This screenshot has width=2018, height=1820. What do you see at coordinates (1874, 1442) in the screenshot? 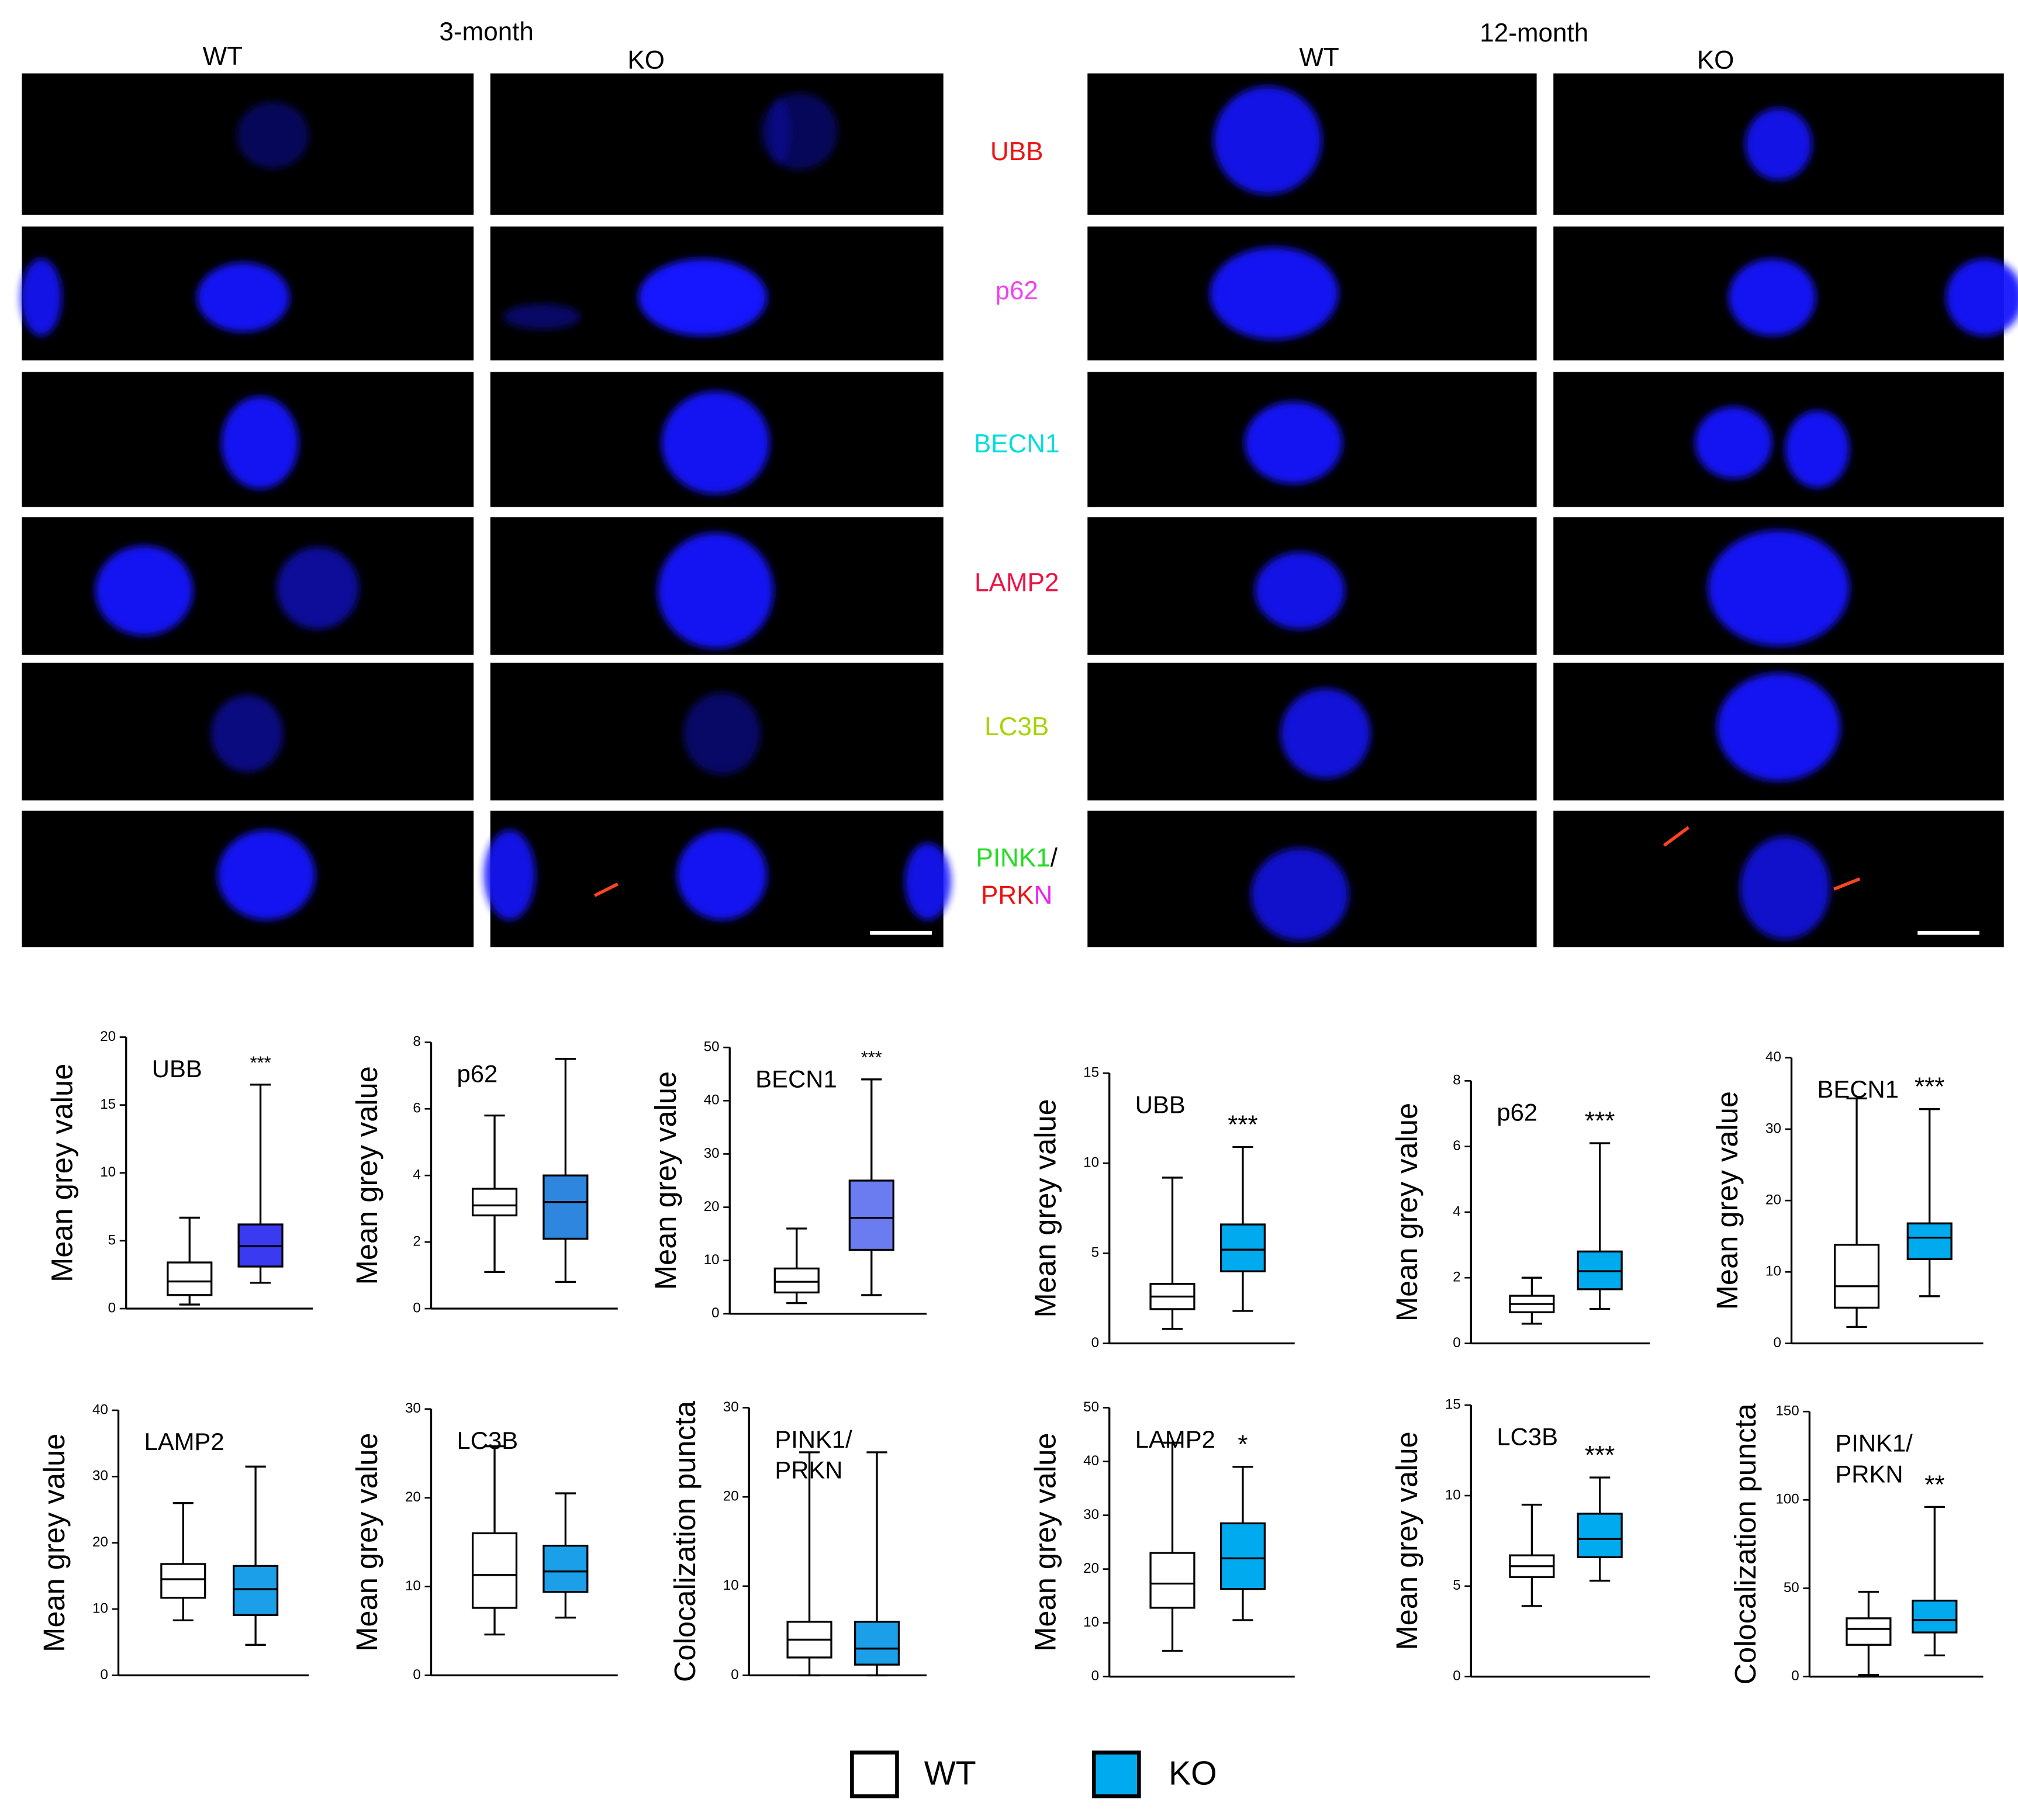
I see `chart-title: PINK1/` at bounding box center [1874, 1442].